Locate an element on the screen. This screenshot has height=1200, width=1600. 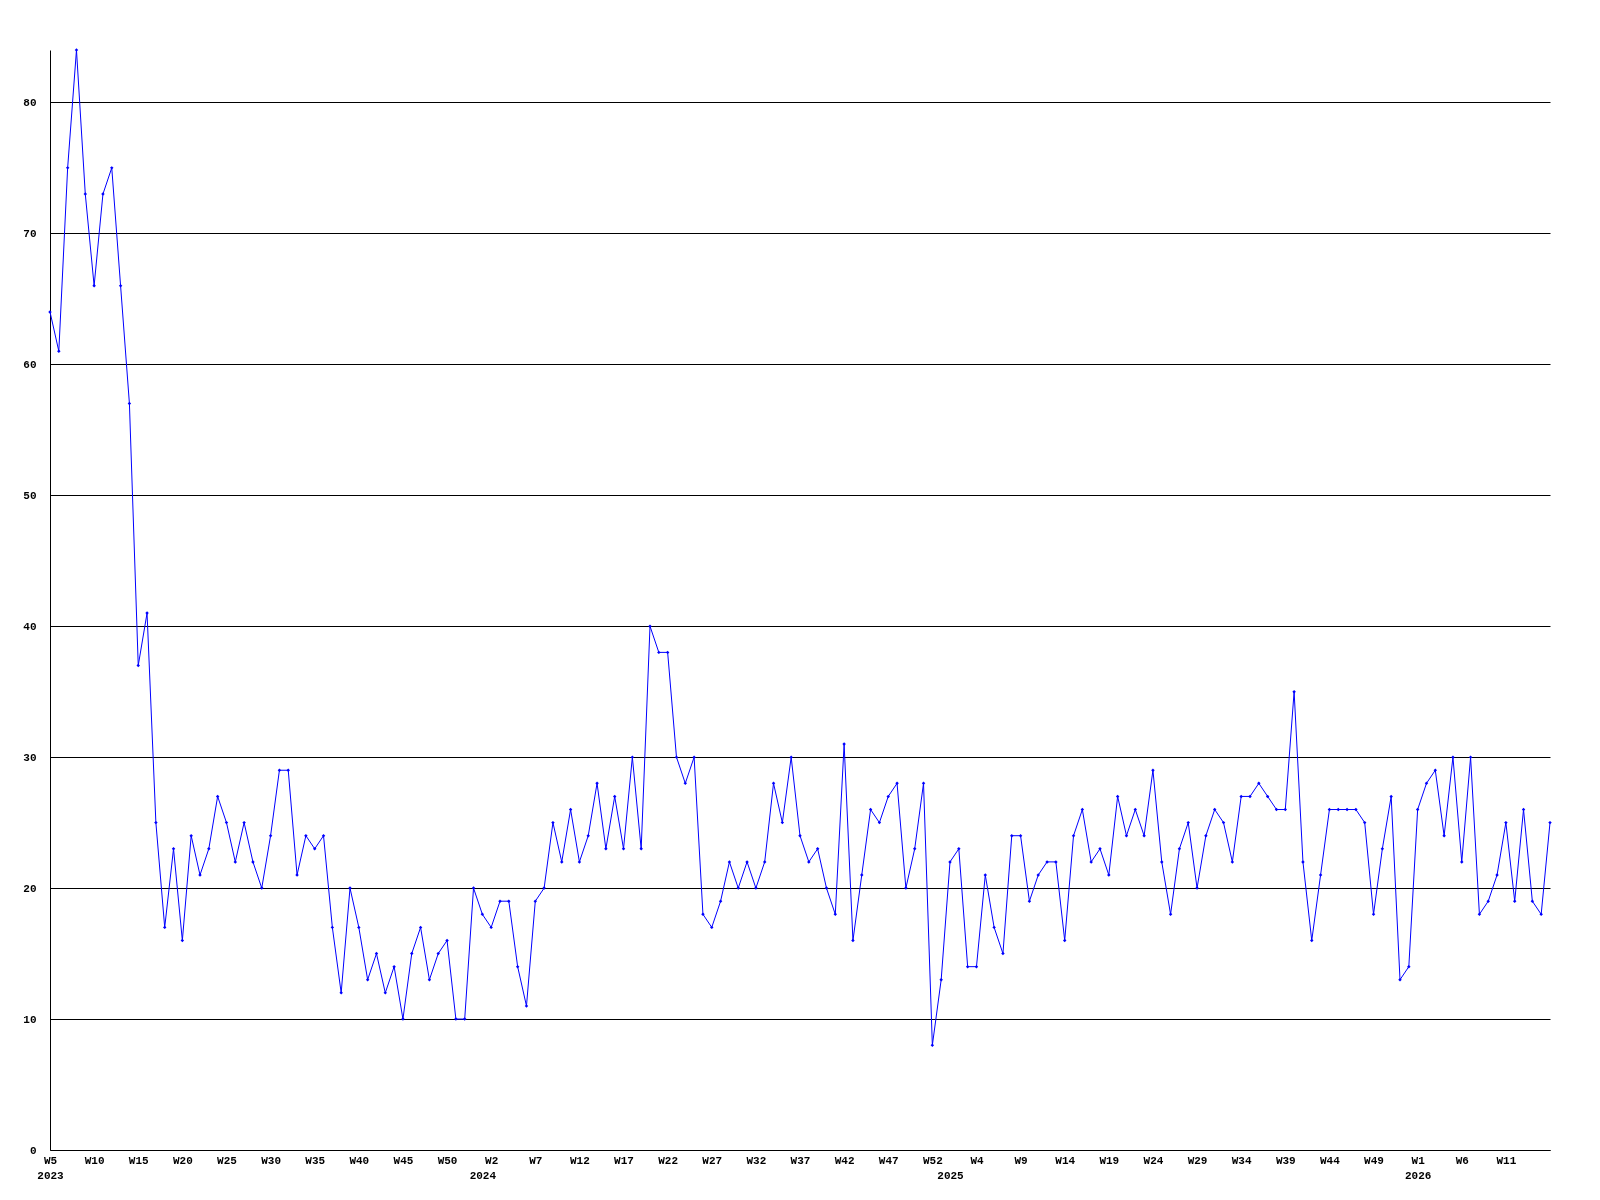
x-tick-label: W25 is located at coordinates (227, 1160).